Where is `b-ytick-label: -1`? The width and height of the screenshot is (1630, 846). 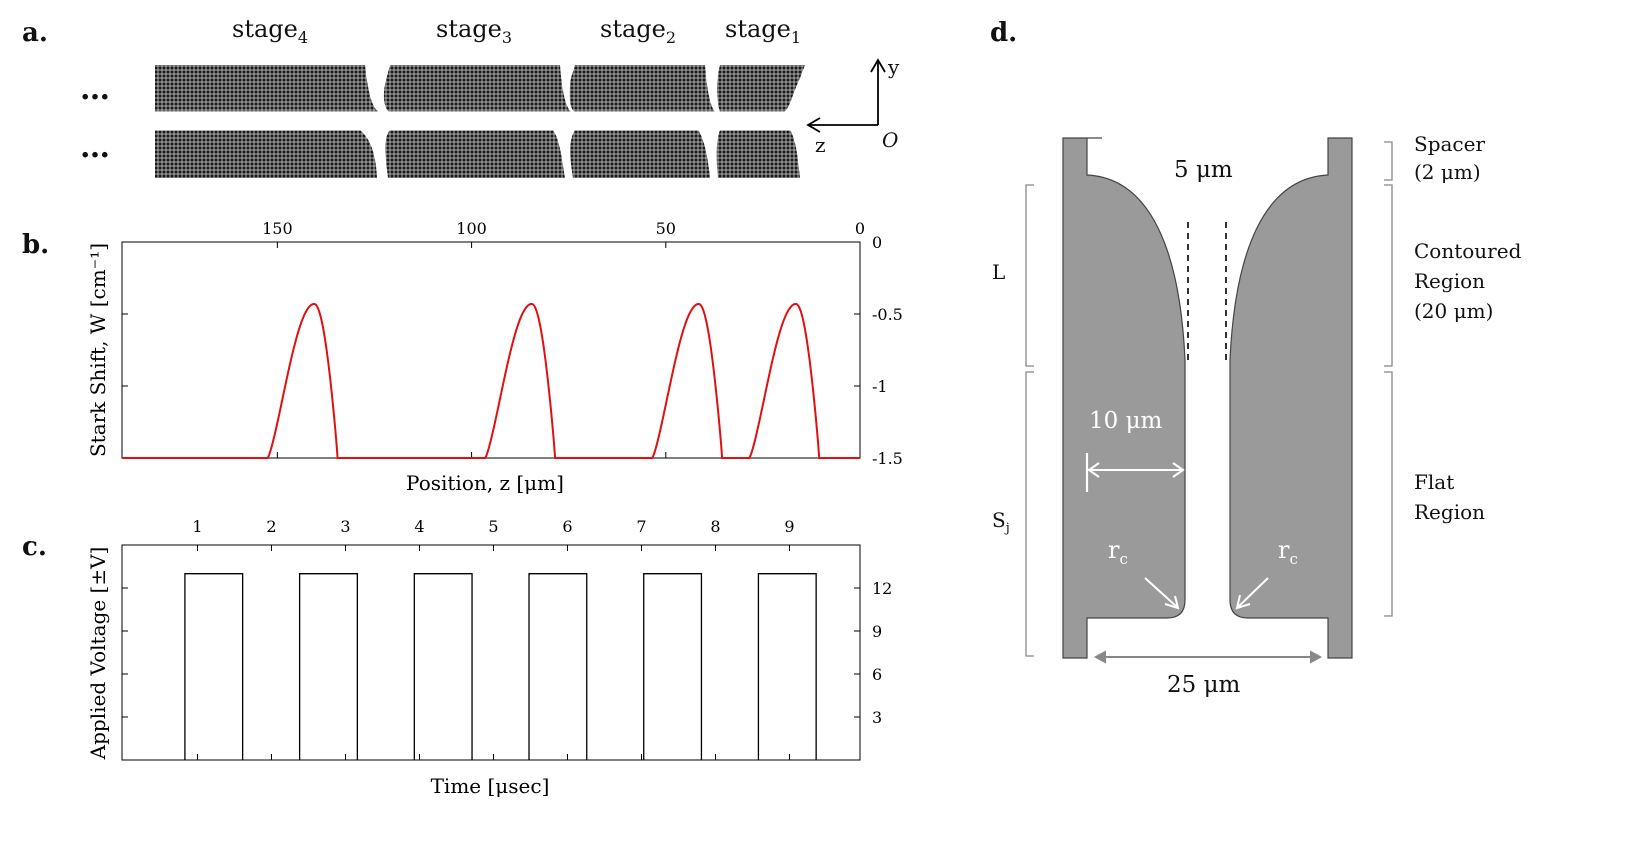 b-ytick-label: -1 is located at coordinates (880, 386).